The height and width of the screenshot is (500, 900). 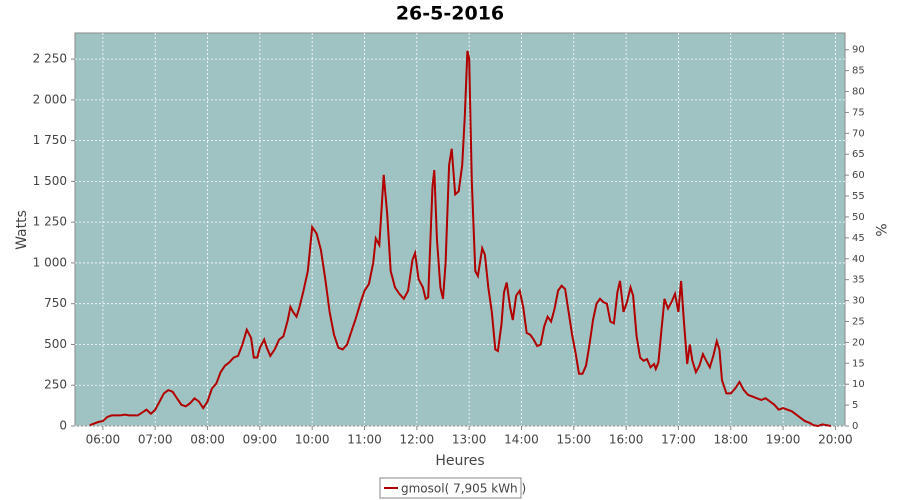 What do you see at coordinates (858, 238) in the screenshot?
I see `y2-tick-label: 45` at bounding box center [858, 238].